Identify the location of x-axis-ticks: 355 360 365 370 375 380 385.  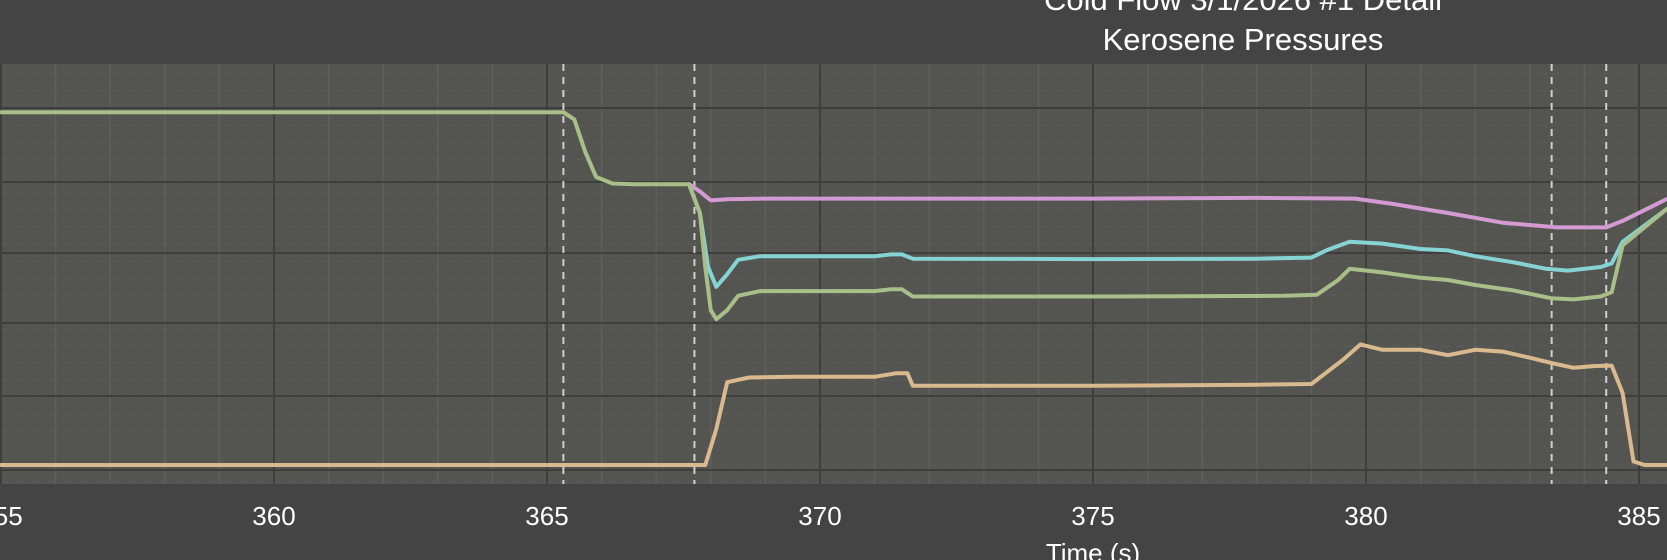
(830, 516).